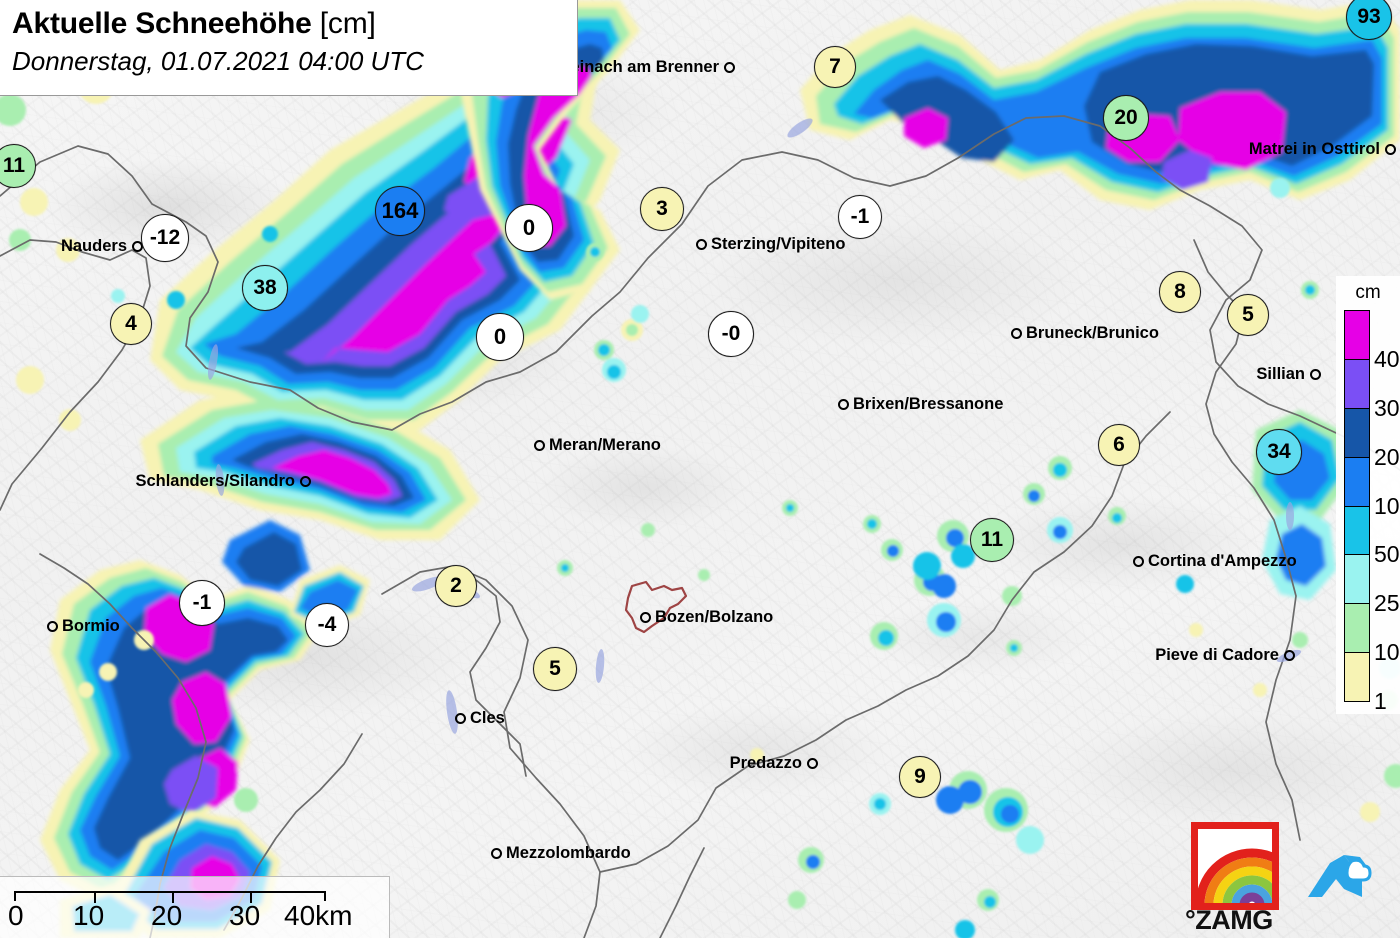 The height and width of the screenshot is (938, 1400). I want to click on zamg-logo: °ZAMG, so click(1233, 878).